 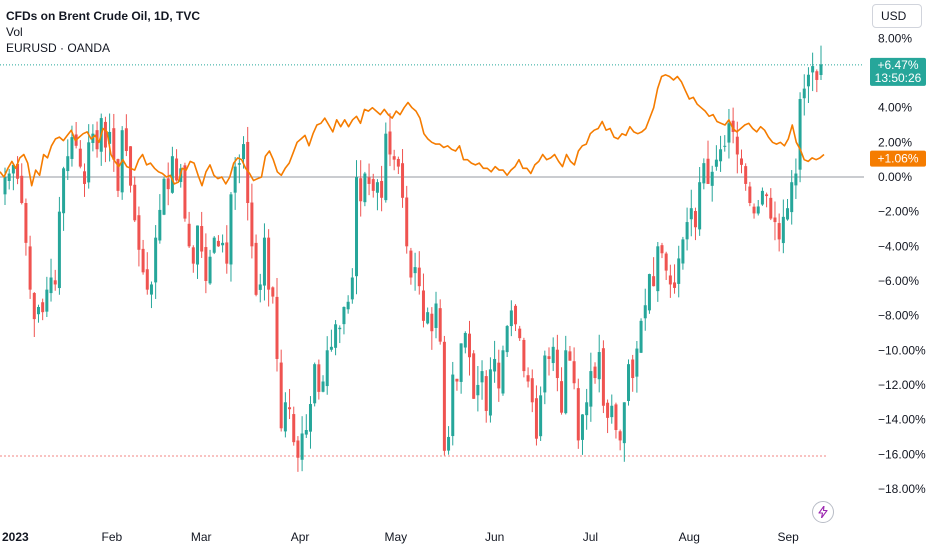 What do you see at coordinates (898, 212) in the screenshot?
I see `y-tick-label: −2.00%` at bounding box center [898, 212].